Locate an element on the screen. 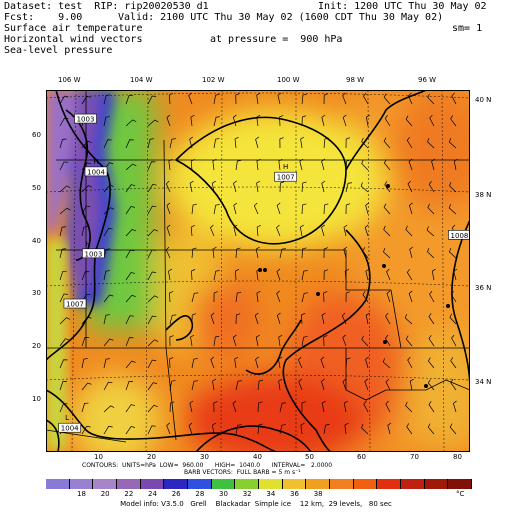 The height and width of the screenshot is (512, 512). y-tick-label: 20 is located at coordinates (36, 346).